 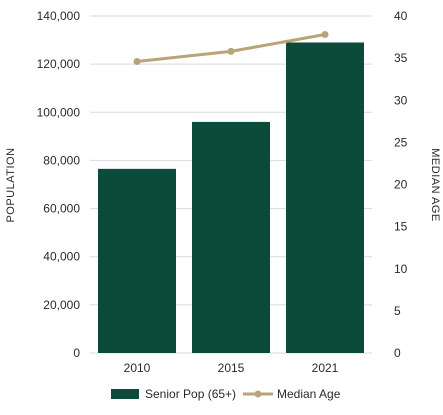 I want to click on right-axis-ticks: 0 5 10 15 20 25 30 35 40, so click(x=401, y=184).